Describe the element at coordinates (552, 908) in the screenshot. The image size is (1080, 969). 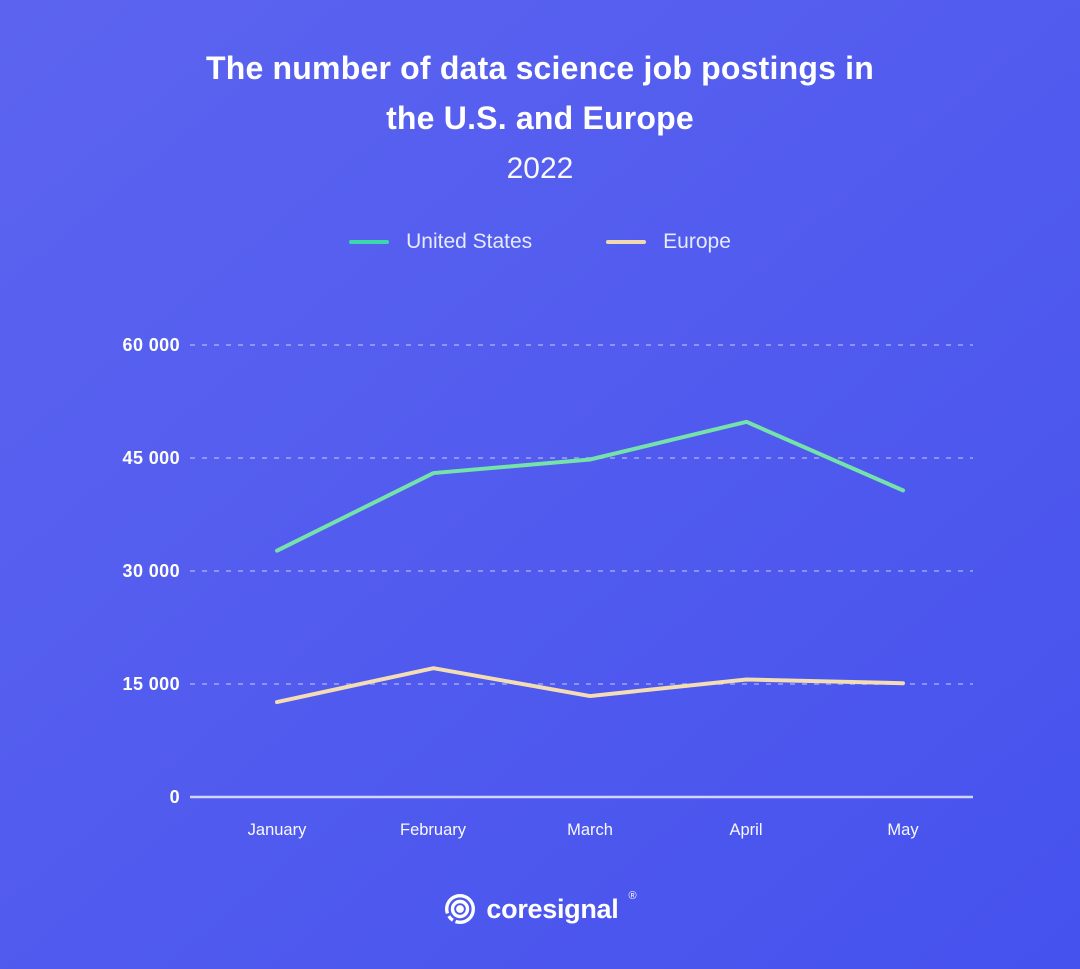
I see `coresignal-logo-text: coresignal` at that location.